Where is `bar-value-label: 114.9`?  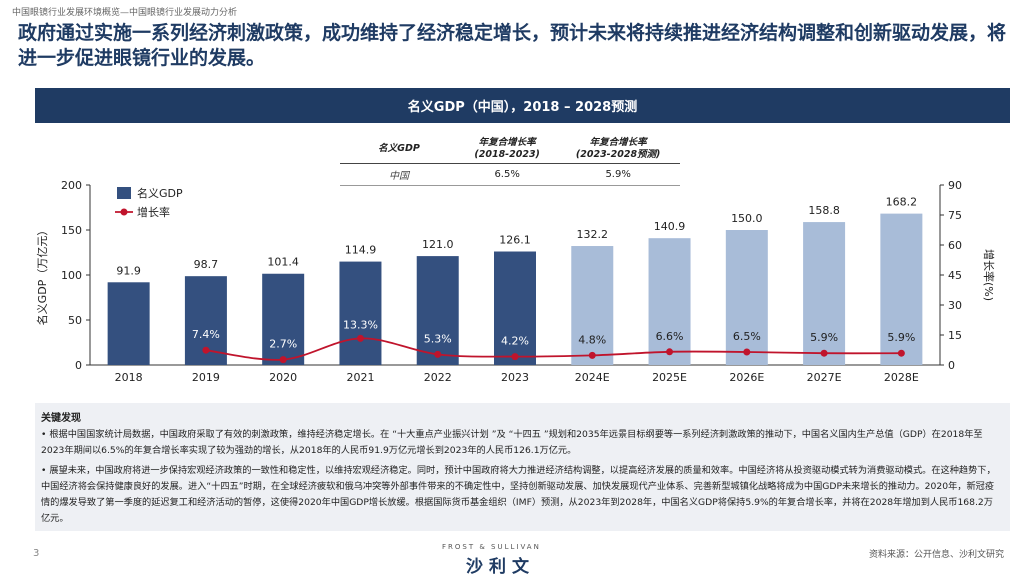
bar-value-label: 114.9 is located at coordinates (361, 250).